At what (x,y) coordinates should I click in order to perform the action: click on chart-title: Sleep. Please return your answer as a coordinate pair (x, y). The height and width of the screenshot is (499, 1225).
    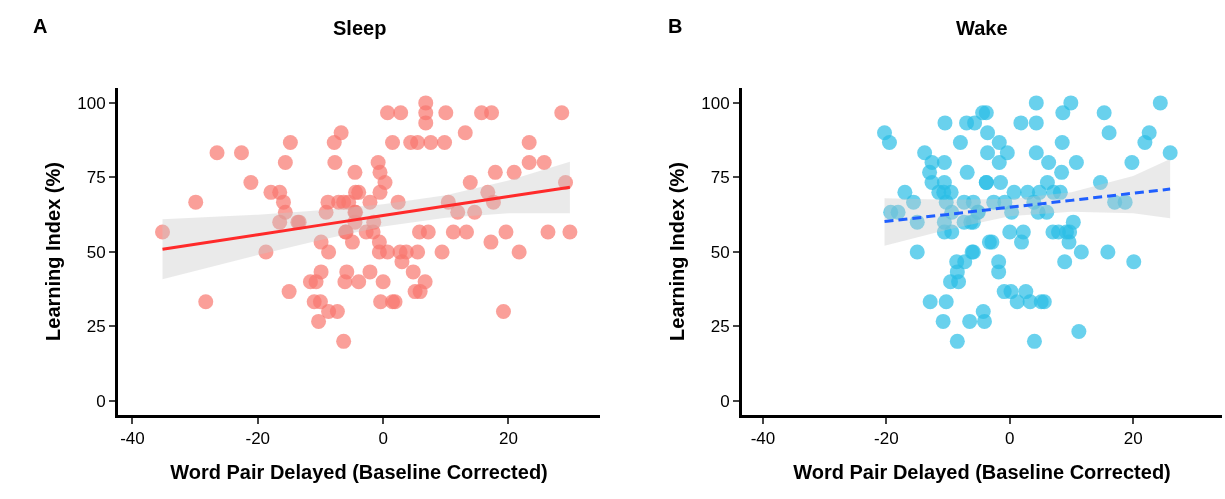
    Looking at the image, I should click on (360, 28).